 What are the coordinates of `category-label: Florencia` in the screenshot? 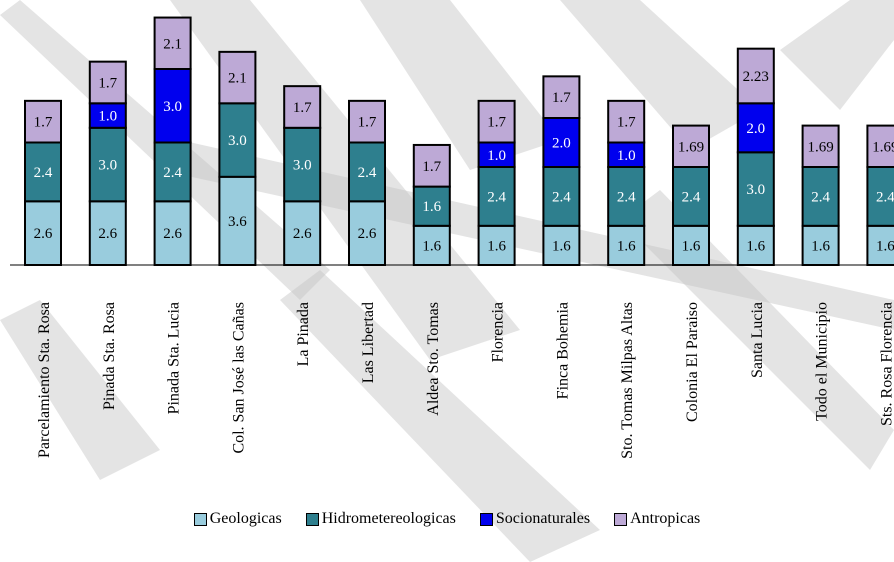 It's located at (498, 332).